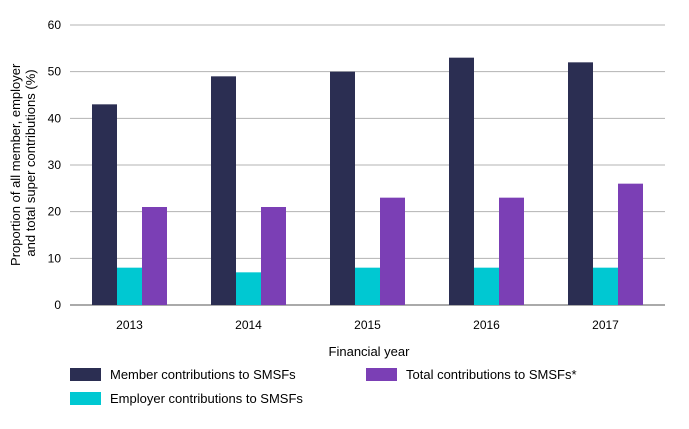 The width and height of the screenshot is (689, 429). I want to click on y-axis-title-line-2: and total super contributions (%), so click(30, 162).